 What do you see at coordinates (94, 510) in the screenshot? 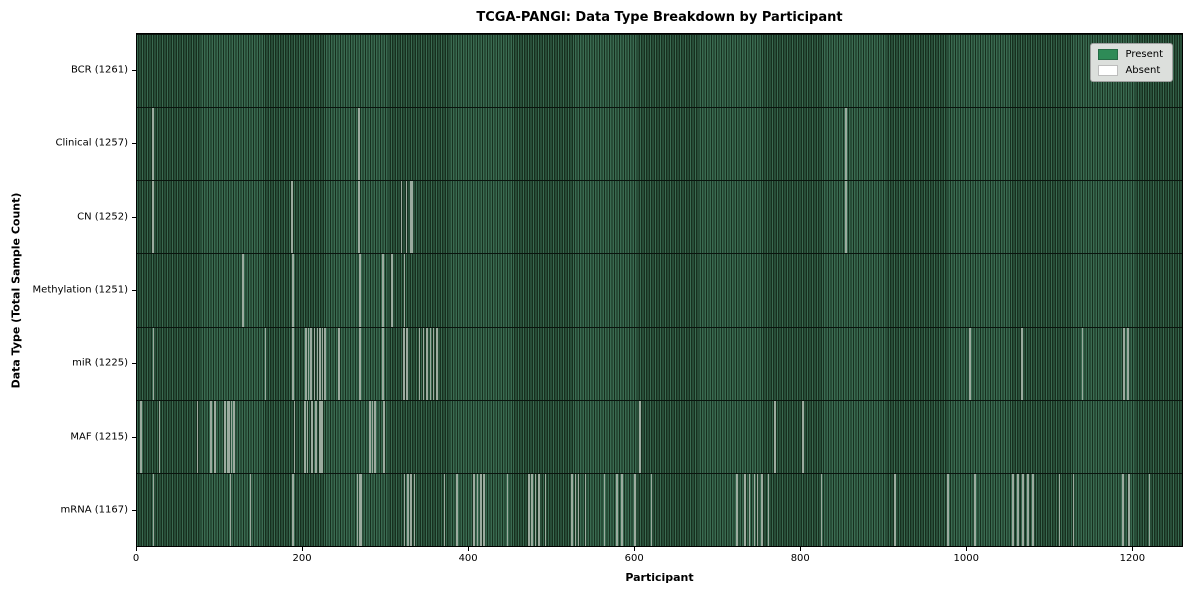
I see `y-tick-label-mRNA: mRNA (1167)` at bounding box center [94, 510].